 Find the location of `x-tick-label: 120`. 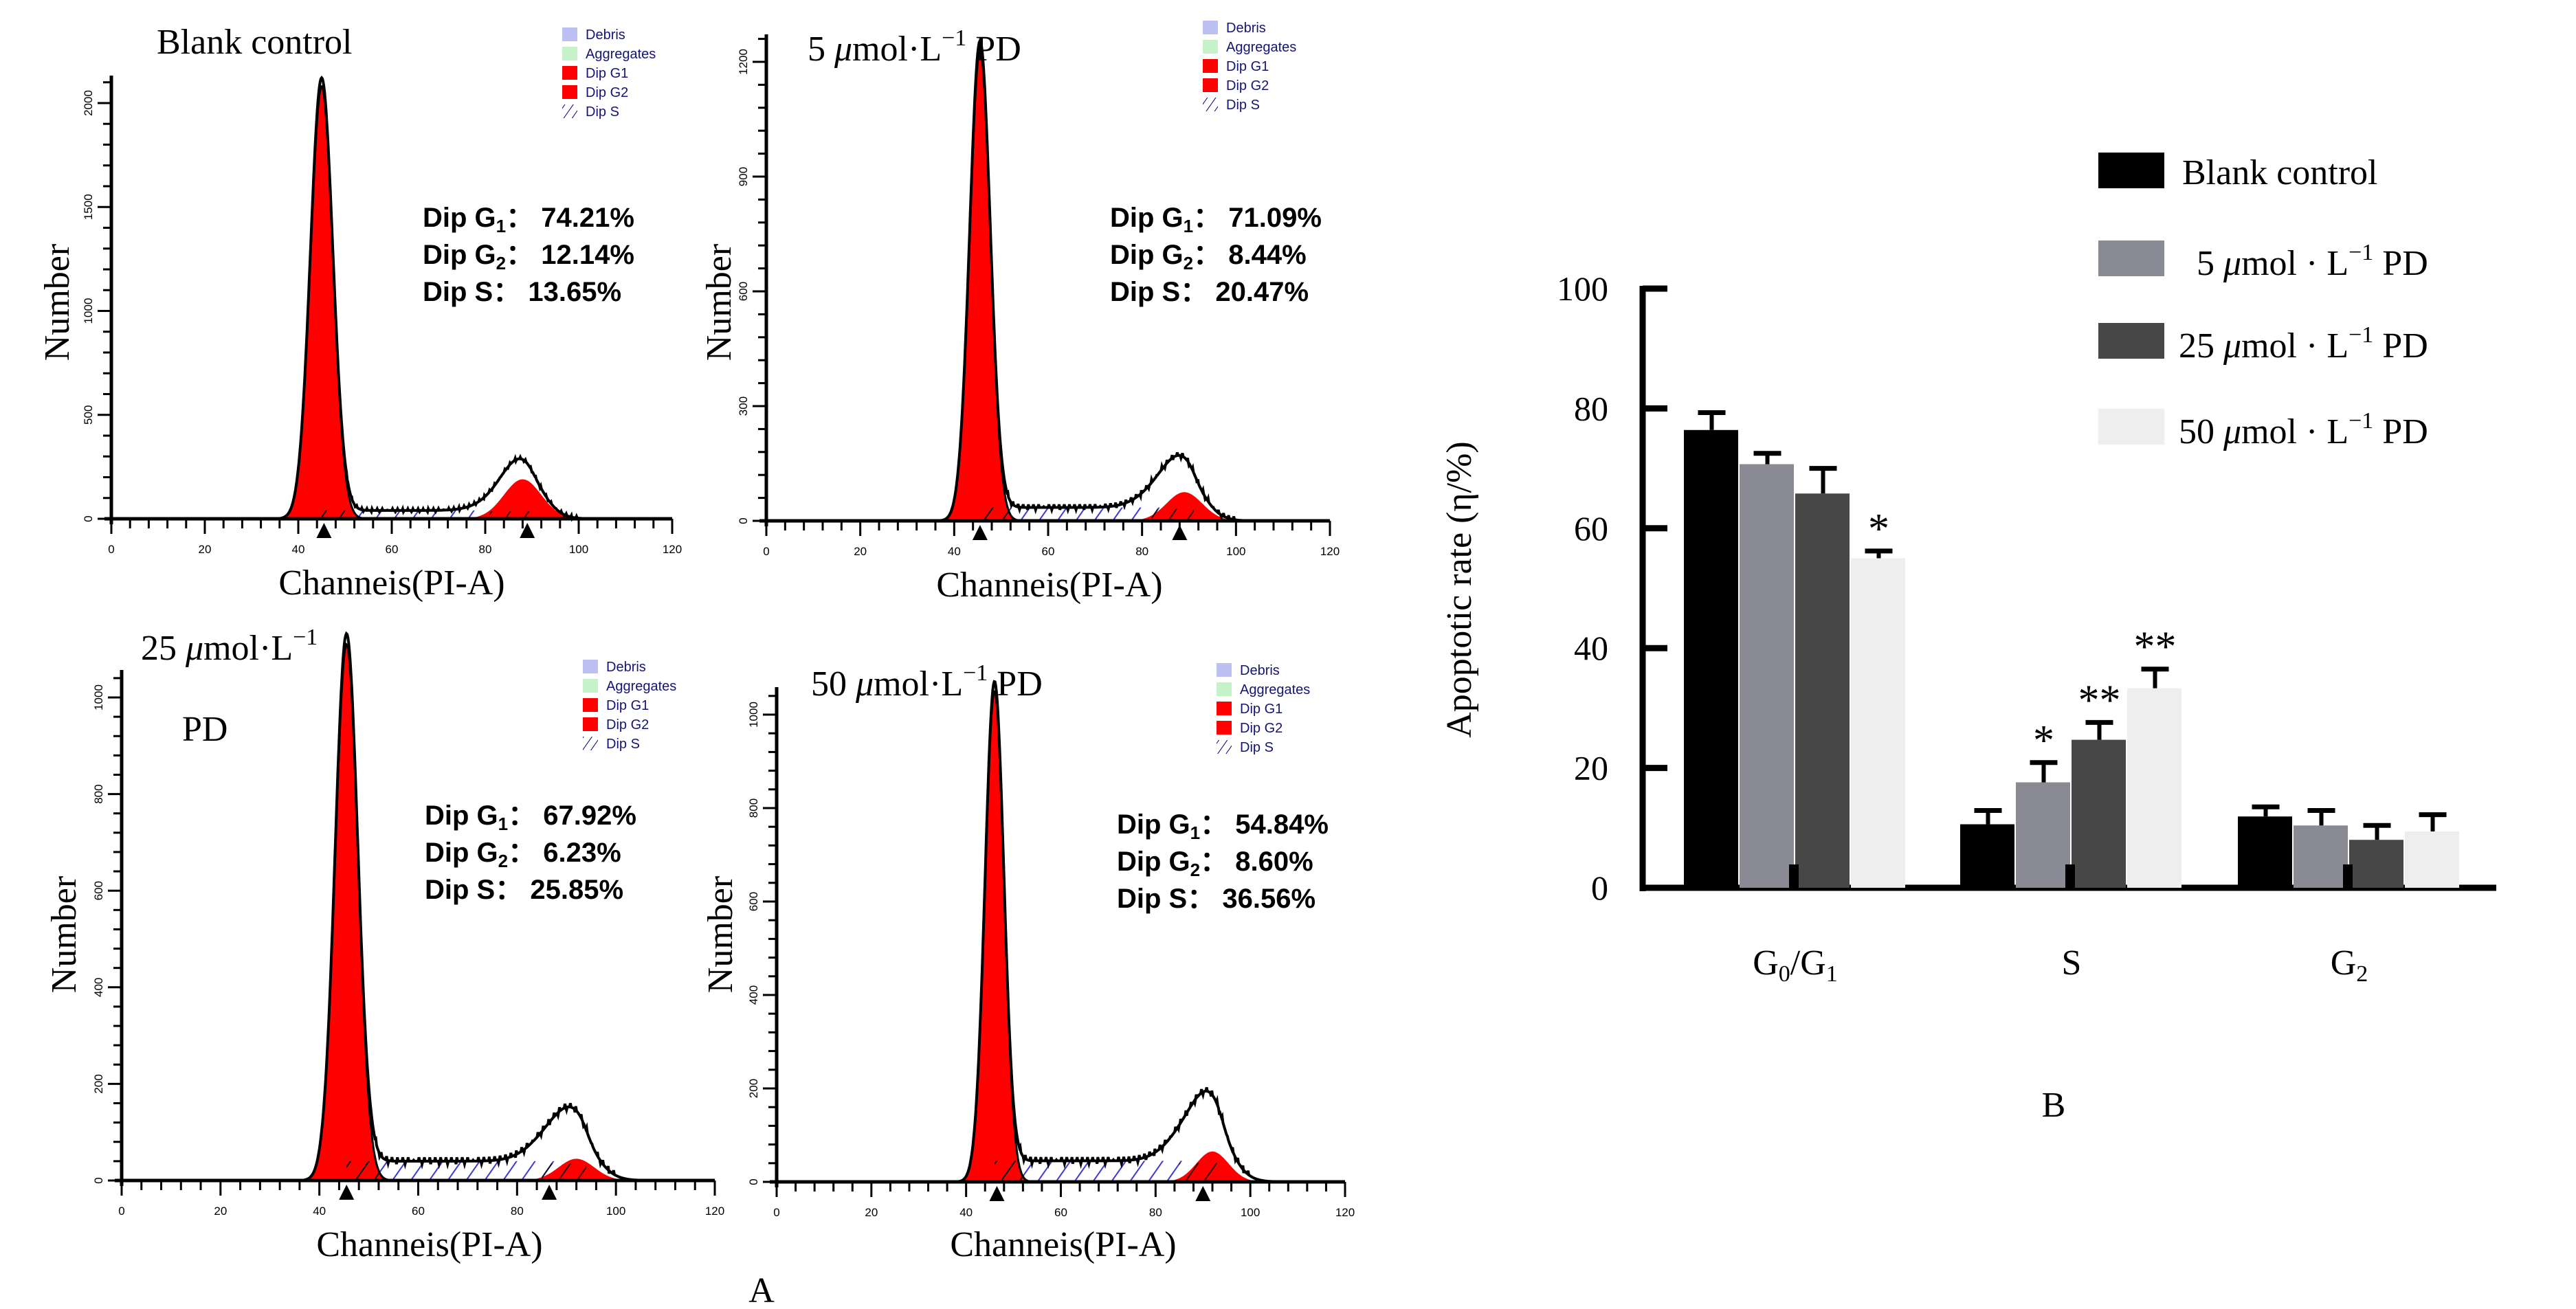

x-tick-label: 120 is located at coordinates (672, 549).